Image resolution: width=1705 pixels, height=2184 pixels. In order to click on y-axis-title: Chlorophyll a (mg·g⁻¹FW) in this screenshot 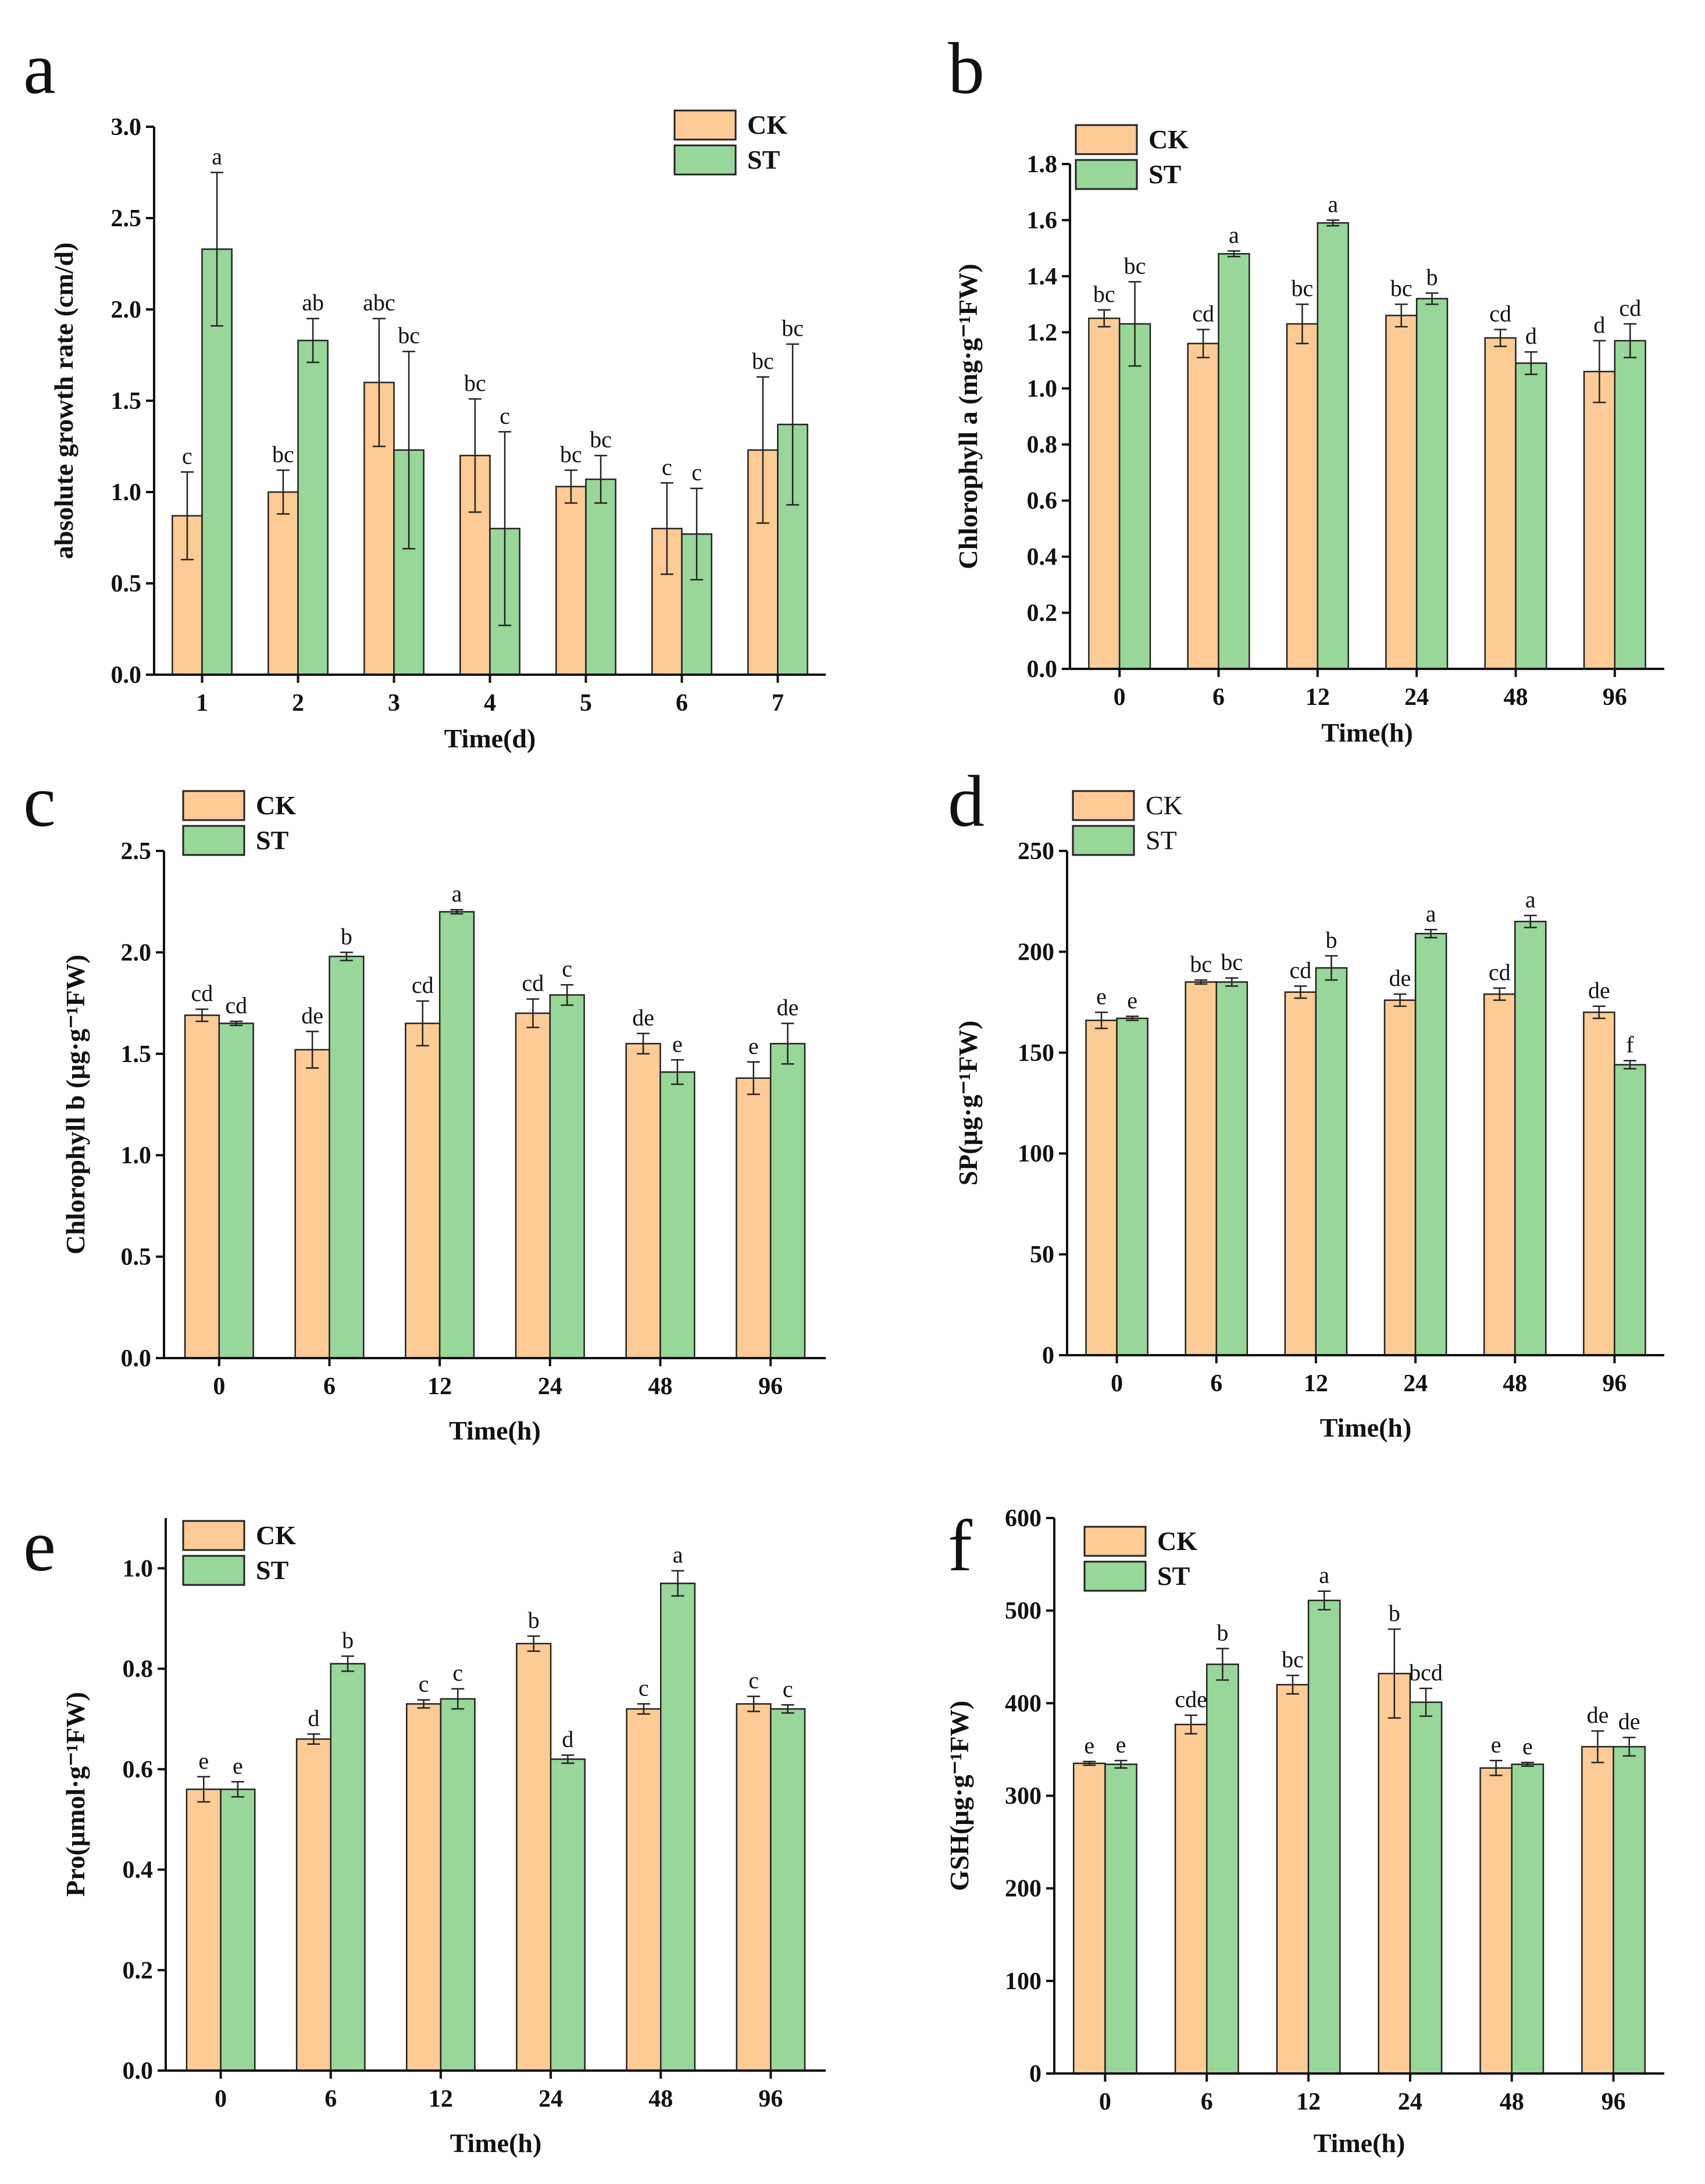, I will do `click(968, 416)`.